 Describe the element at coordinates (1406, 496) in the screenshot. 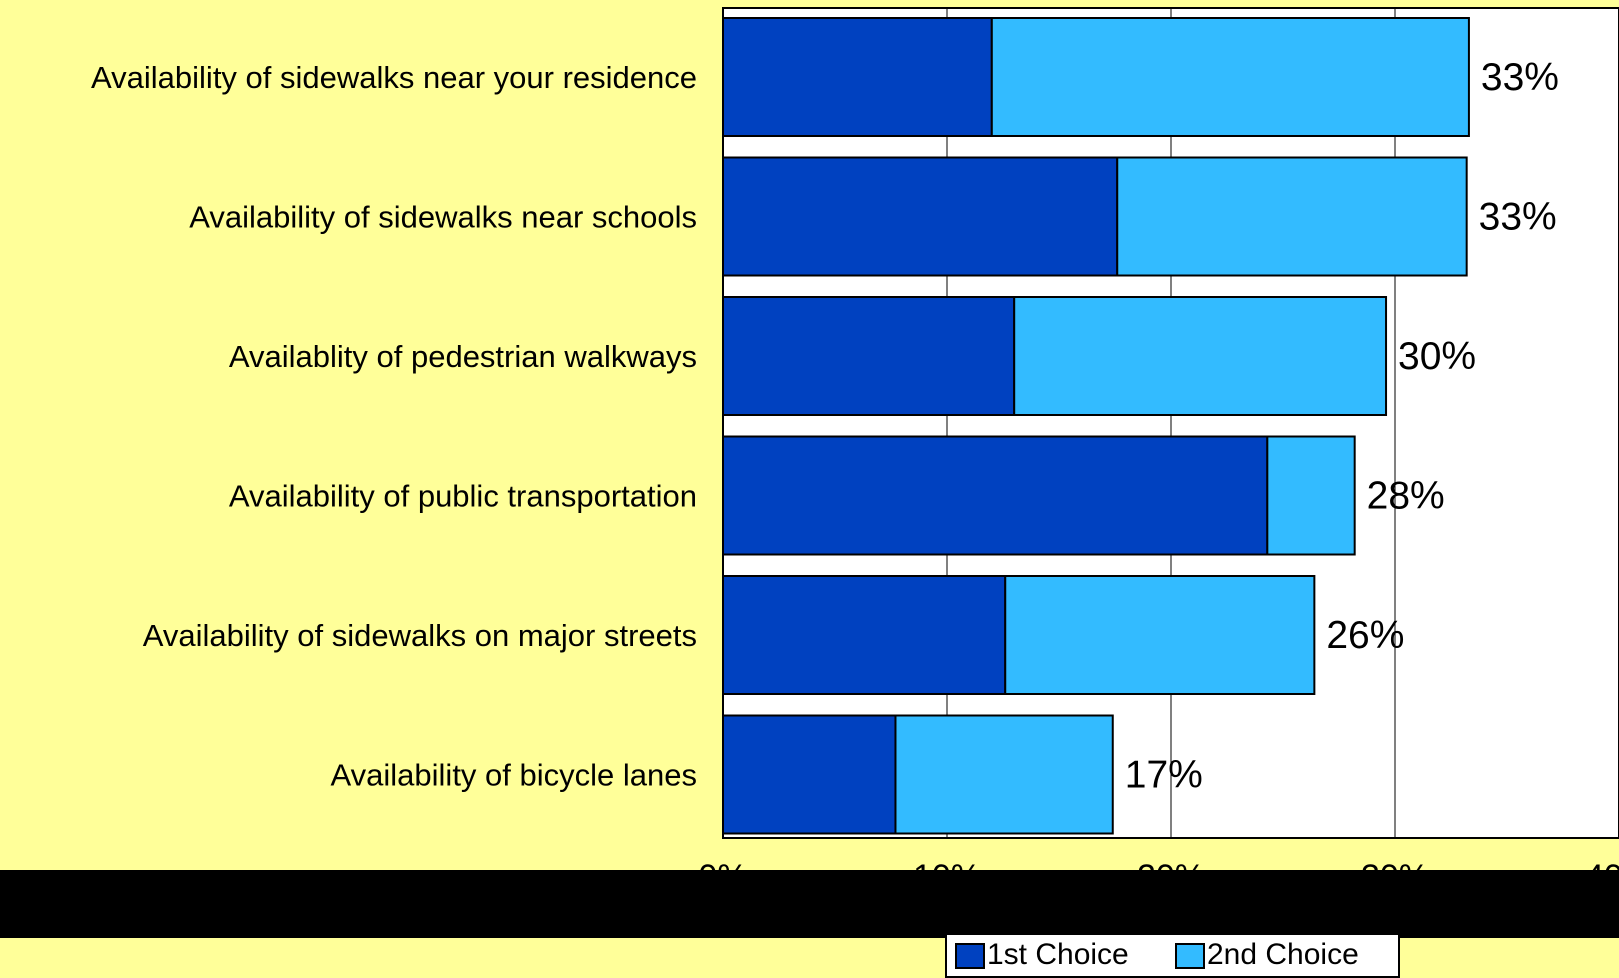

I see `total-value-label: 28%` at that location.